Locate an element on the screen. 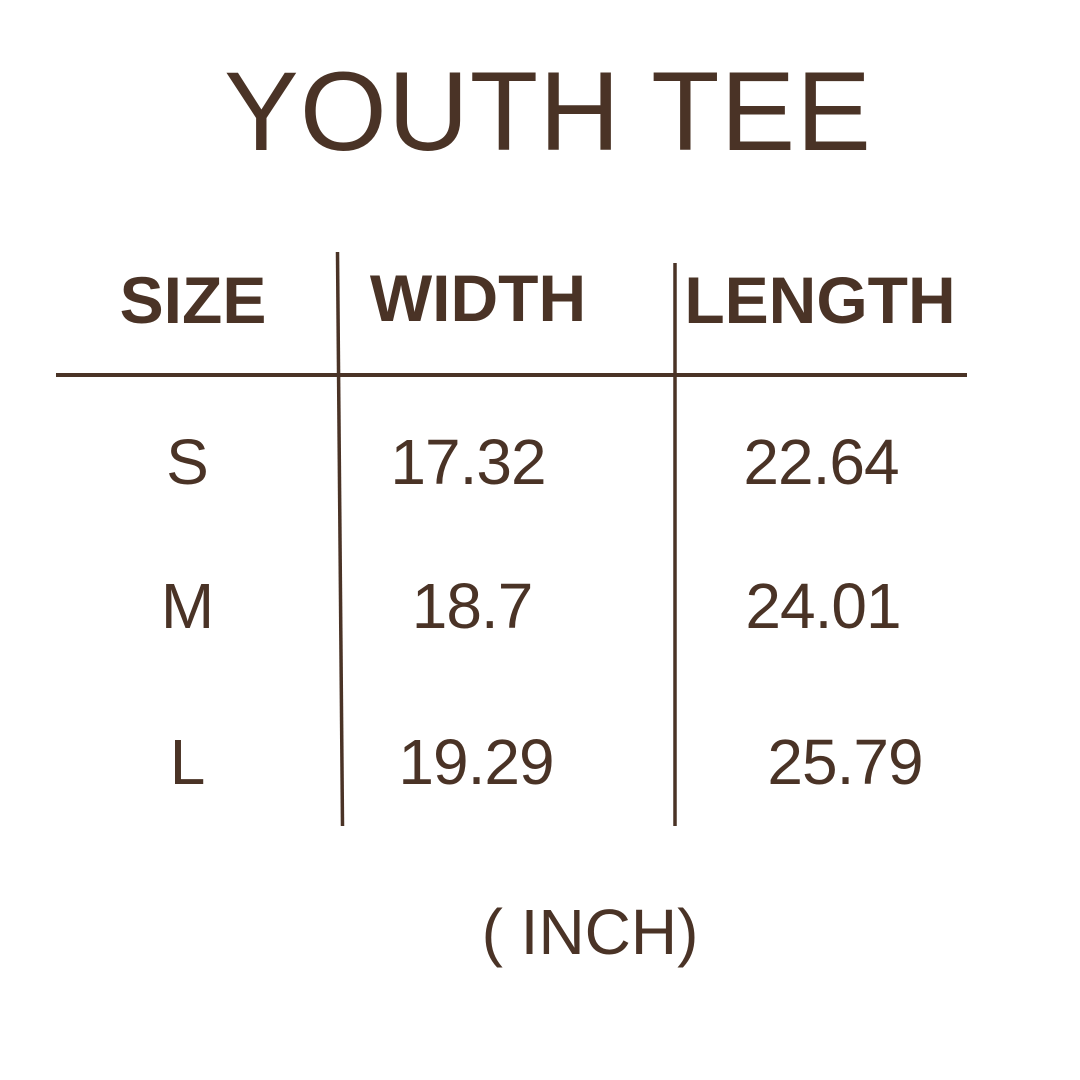 The height and width of the screenshot is (1080, 1080). cell-width: 17.32 is located at coordinates (468, 462).